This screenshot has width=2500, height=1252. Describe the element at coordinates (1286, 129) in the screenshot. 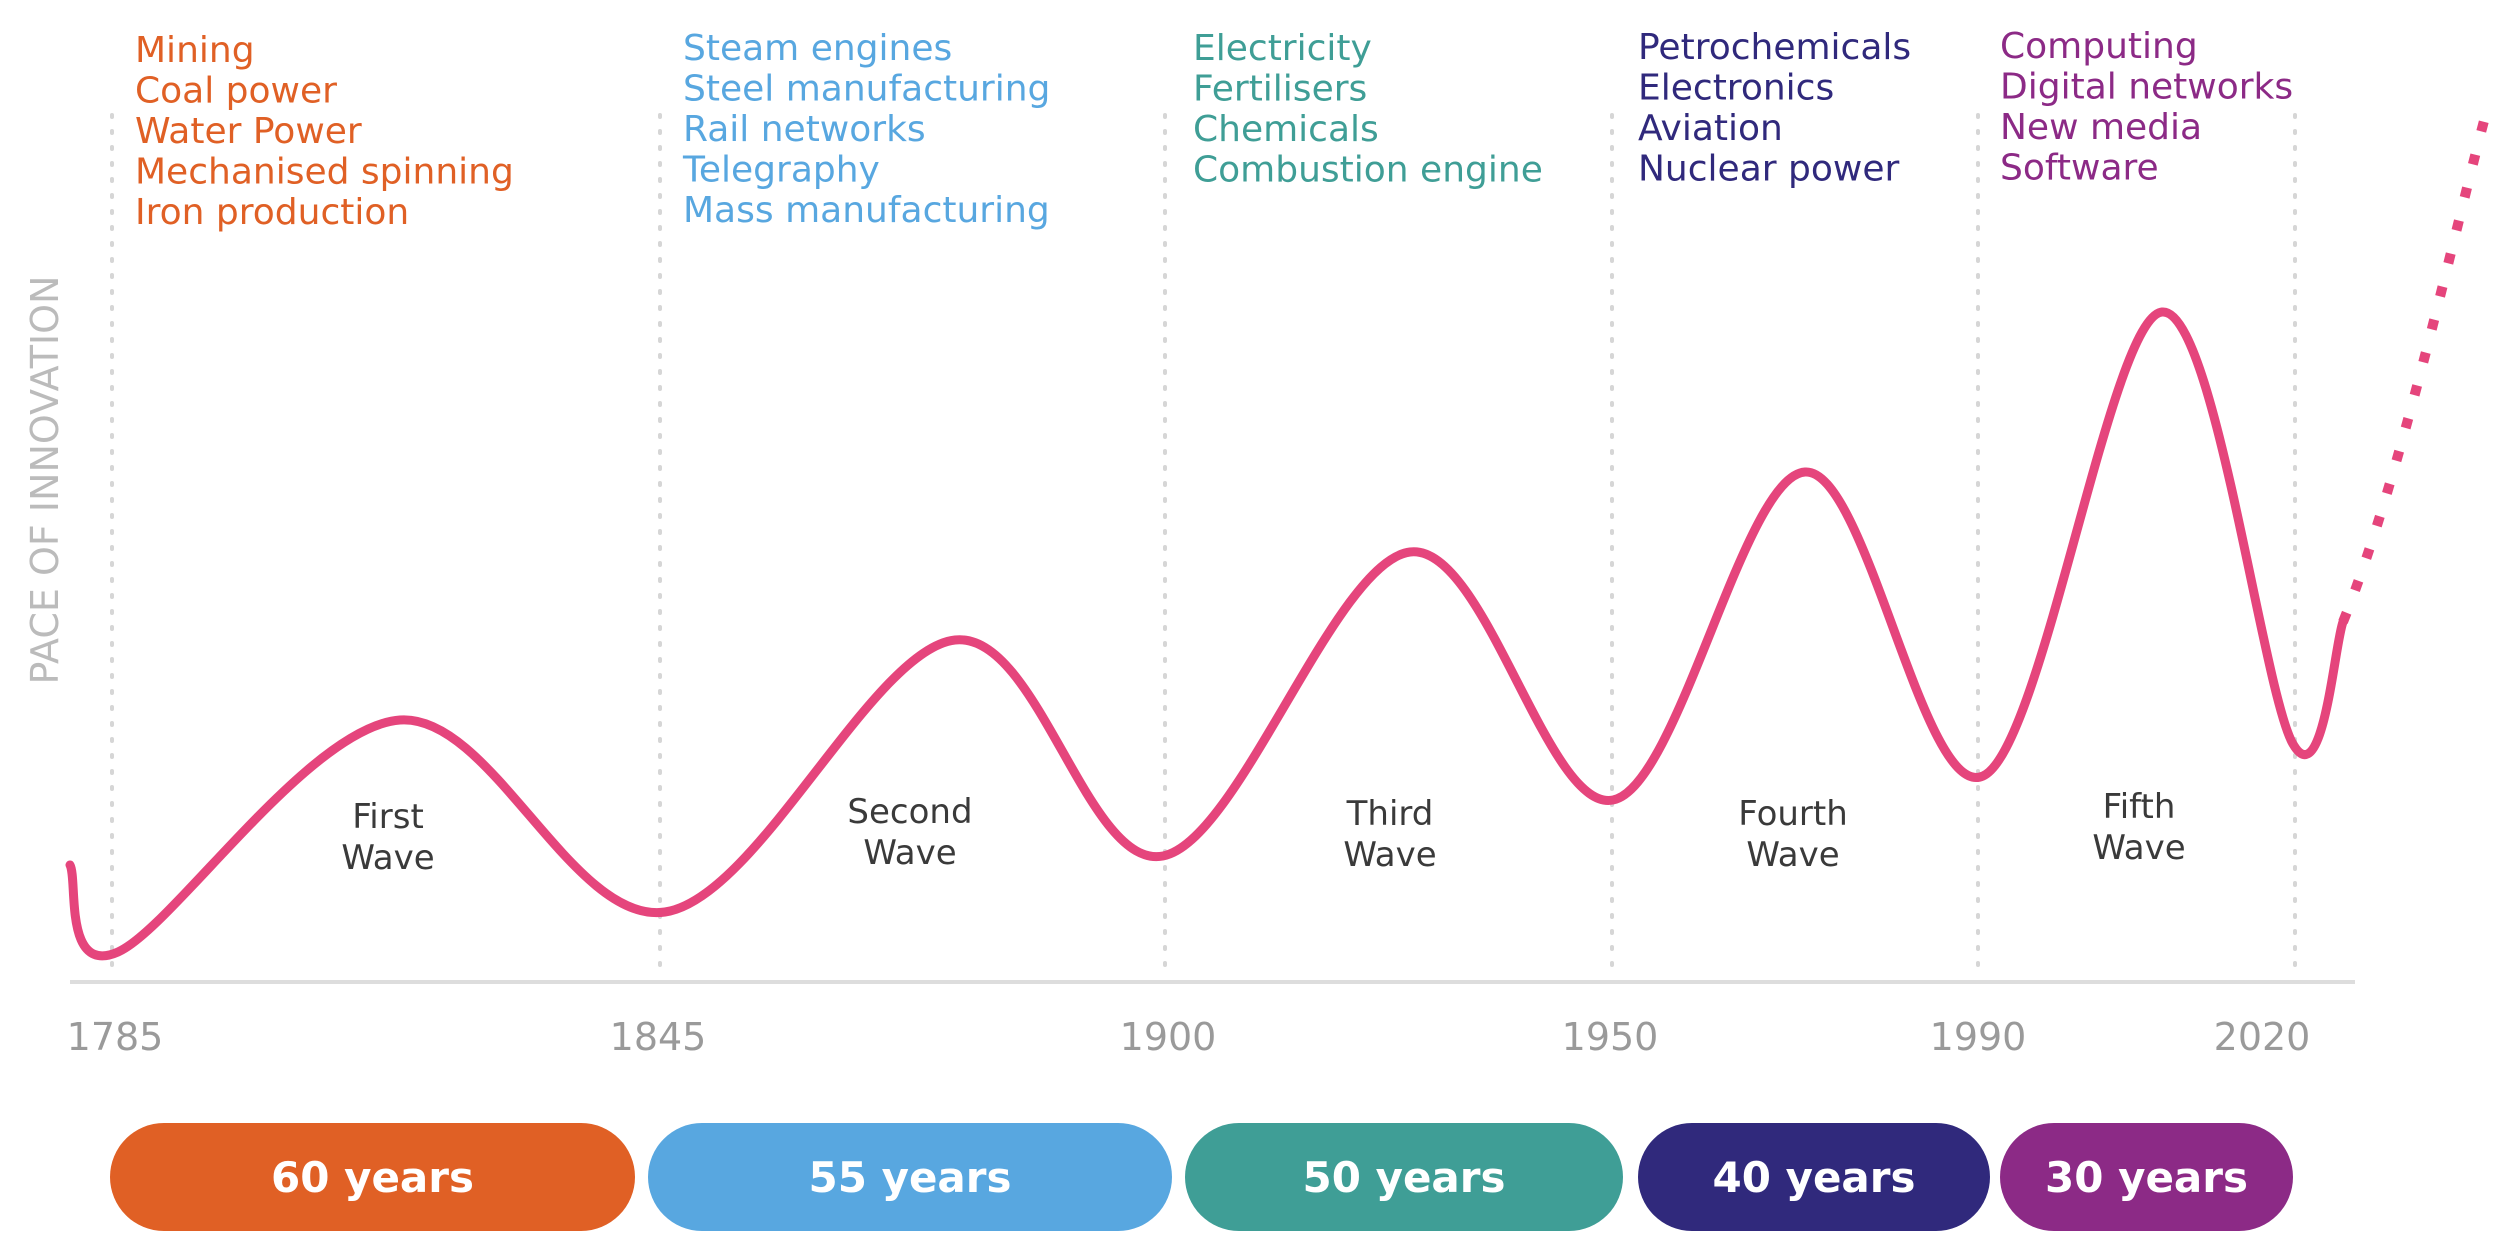

I see `technology-chemicals: Chemicals` at that location.